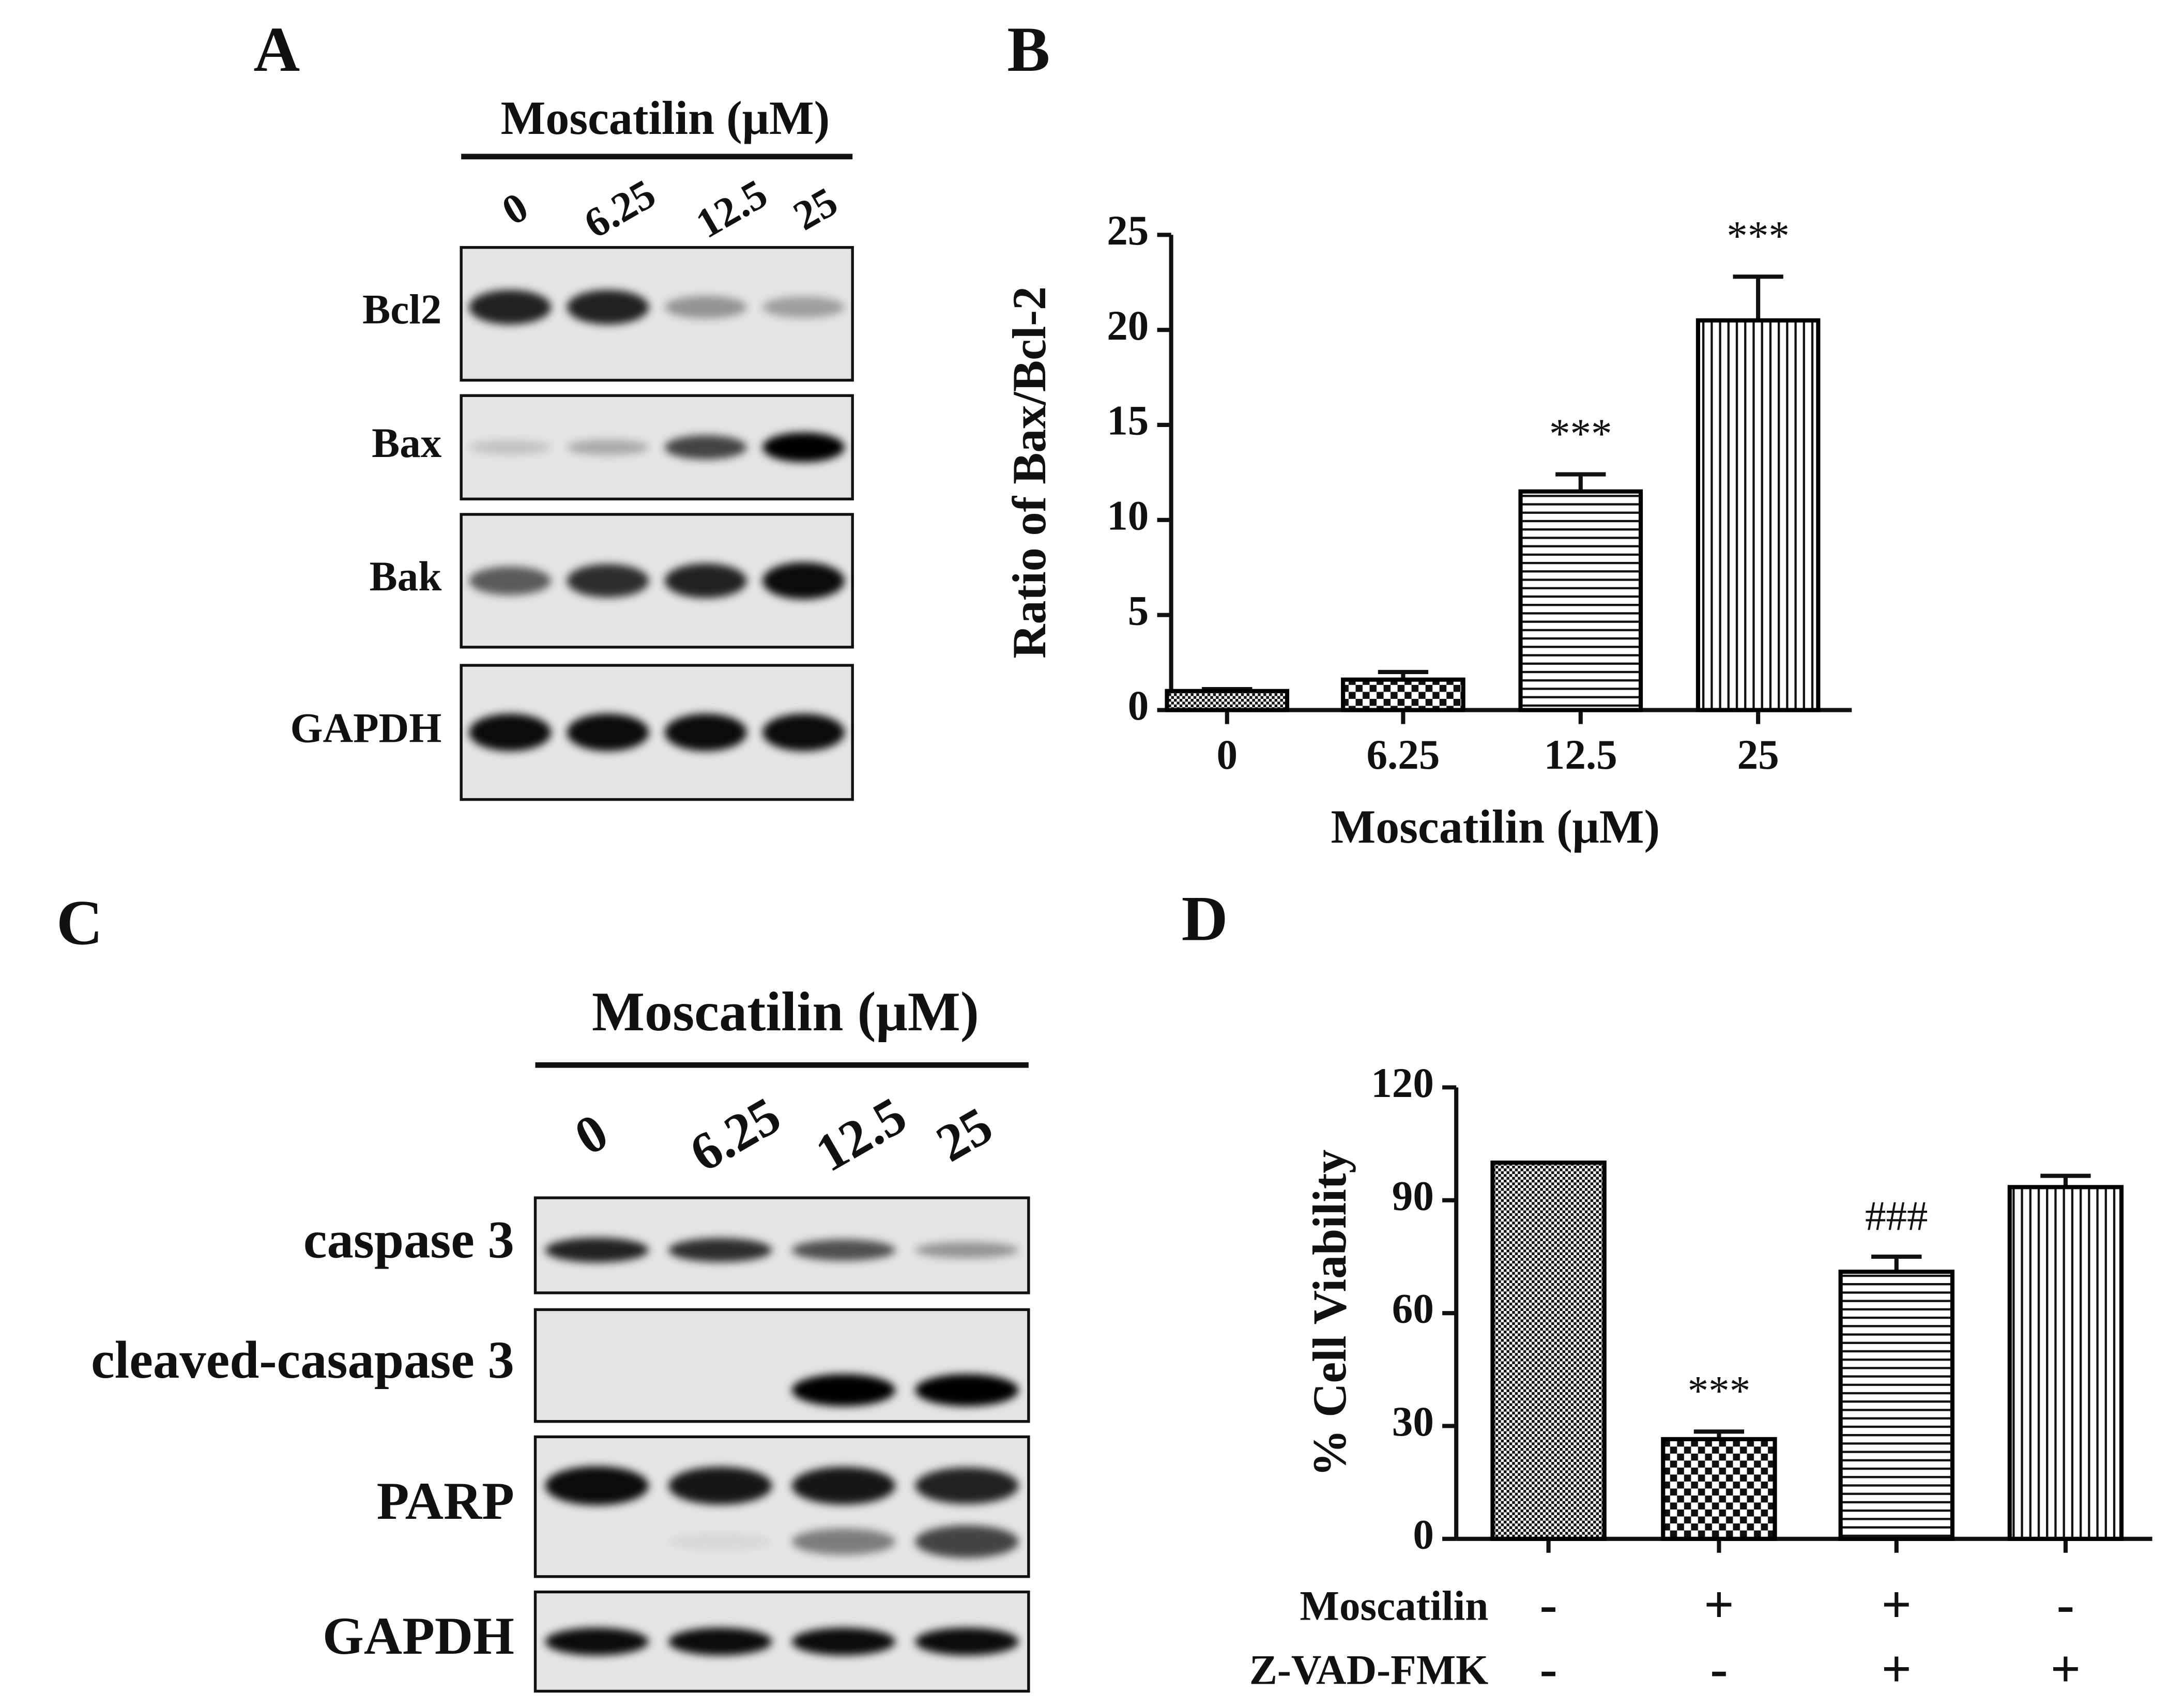  Describe the element at coordinates (1128, 325) in the screenshot. I see `y-tick-label: 20` at that location.